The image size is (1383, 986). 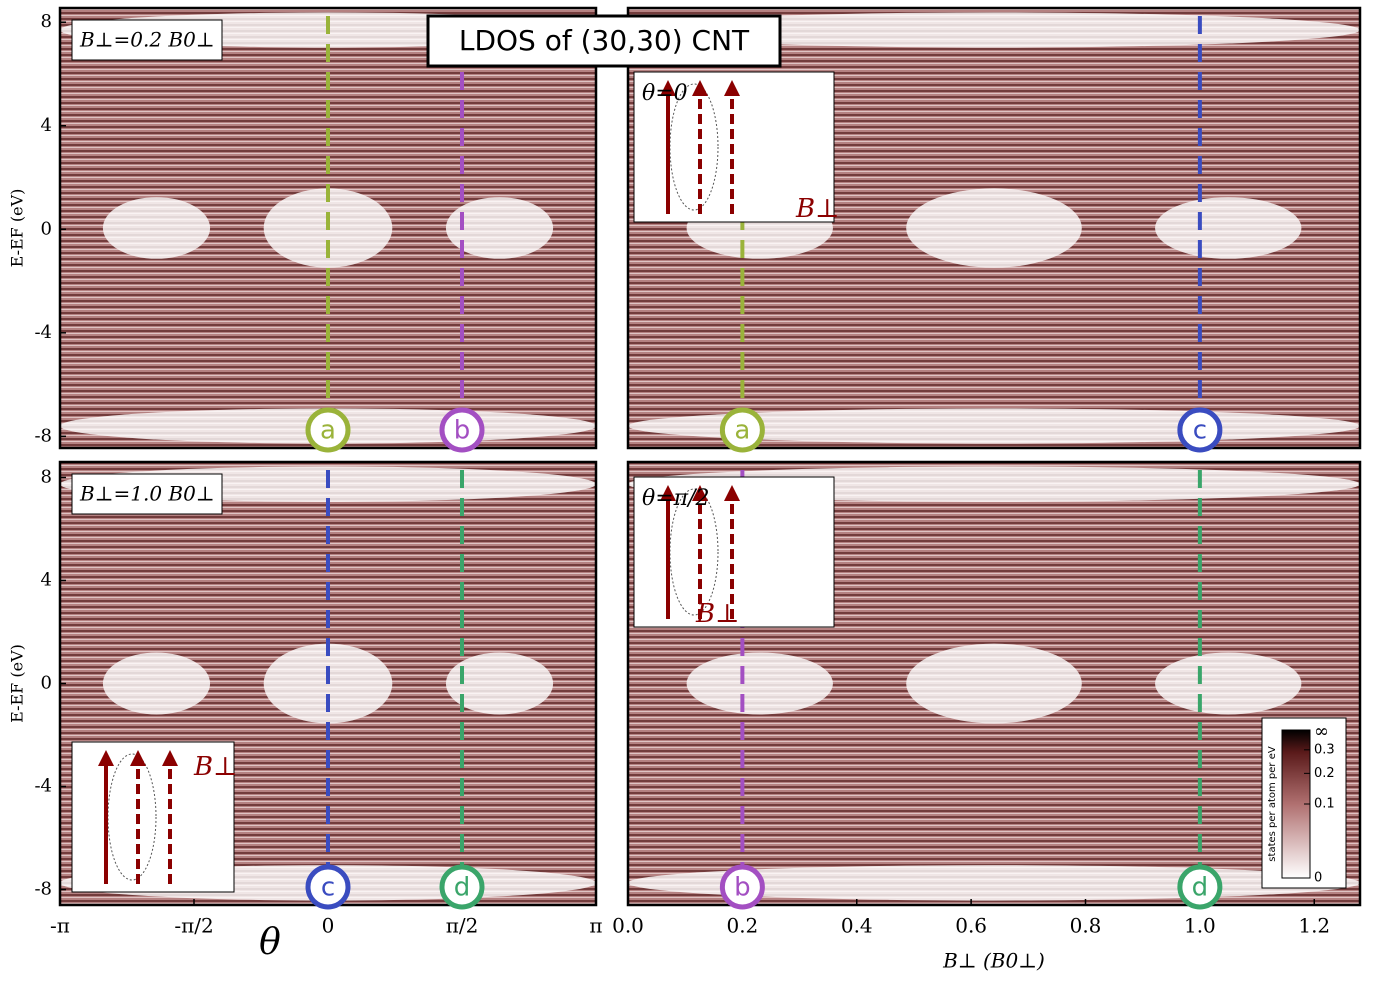 What do you see at coordinates (1318, 878) in the screenshot?
I see `colorbar-tick-label: 0` at bounding box center [1318, 878].